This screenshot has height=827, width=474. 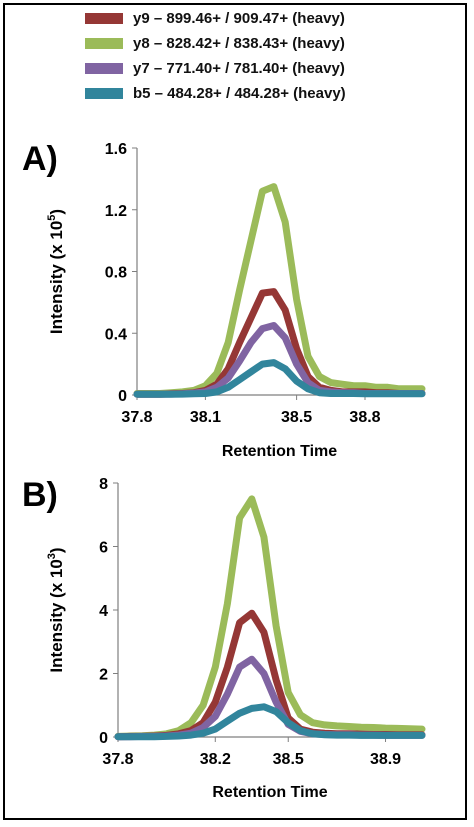 What do you see at coordinates (104, 18) in the screenshot?
I see `legend-swatch-y9` at bounding box center [104, 18].